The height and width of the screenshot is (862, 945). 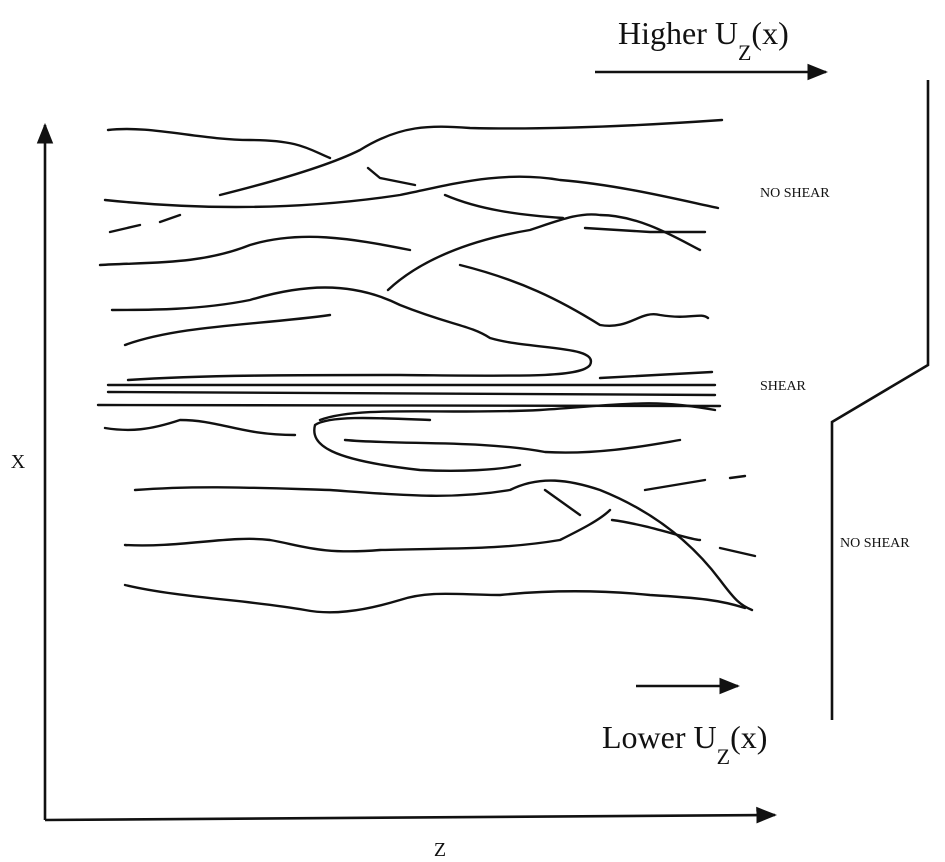 What do you see at coordinates (659, 737) in the screenshot?
I see `label-main: Lower U` at bounding box center [659, 737].